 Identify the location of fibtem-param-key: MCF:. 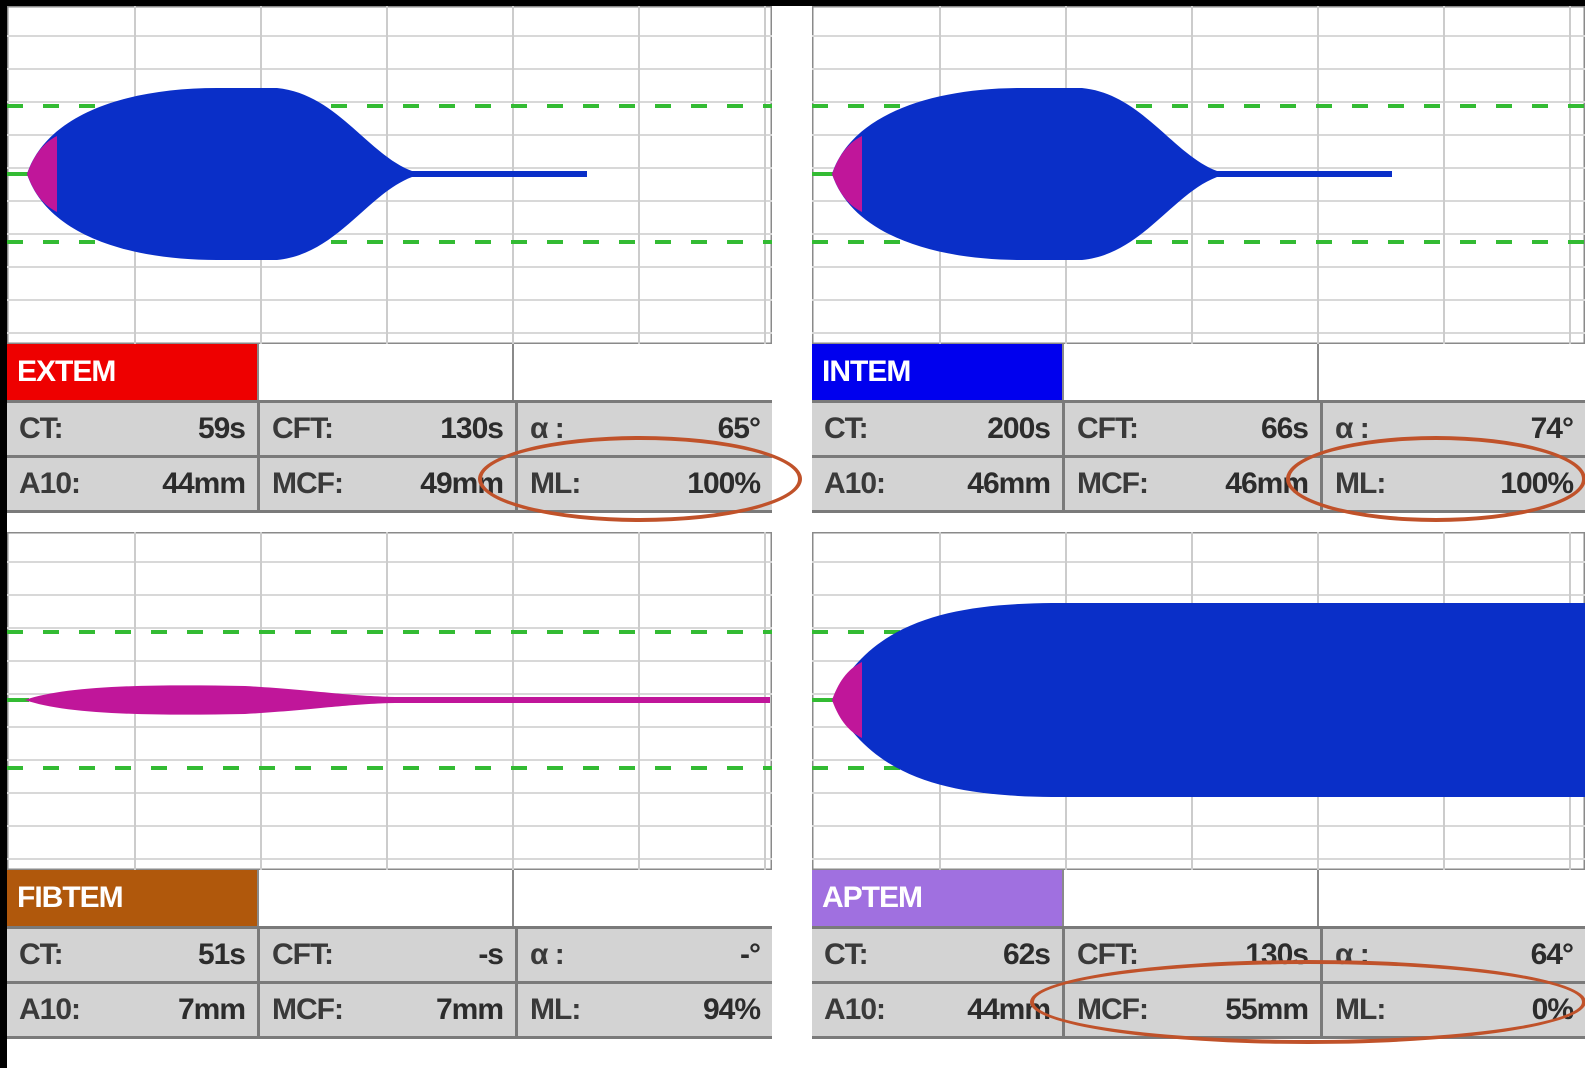
(308, 1009).